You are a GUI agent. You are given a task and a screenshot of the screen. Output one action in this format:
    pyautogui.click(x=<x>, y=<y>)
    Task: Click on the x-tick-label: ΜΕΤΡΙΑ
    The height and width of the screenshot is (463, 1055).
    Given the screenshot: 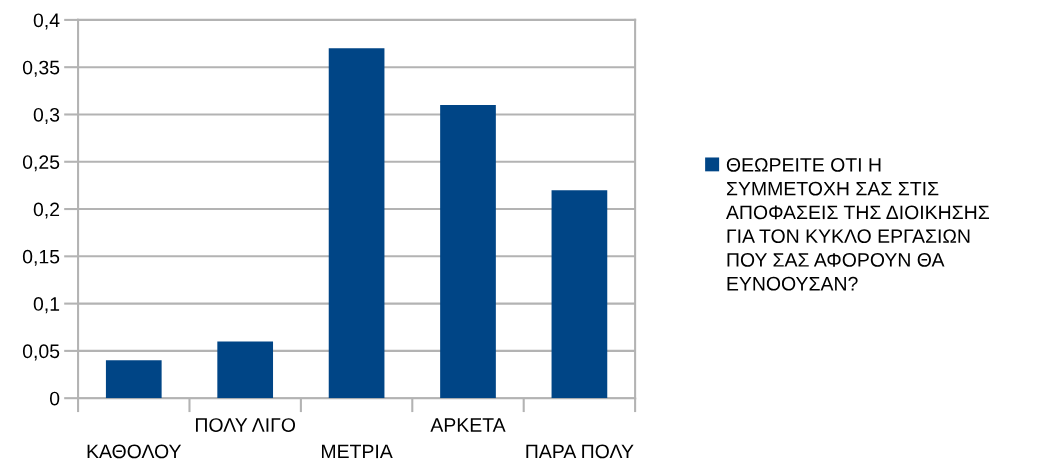 What is the action you would take?
    pyautogui.click(x=357, y=451)
    